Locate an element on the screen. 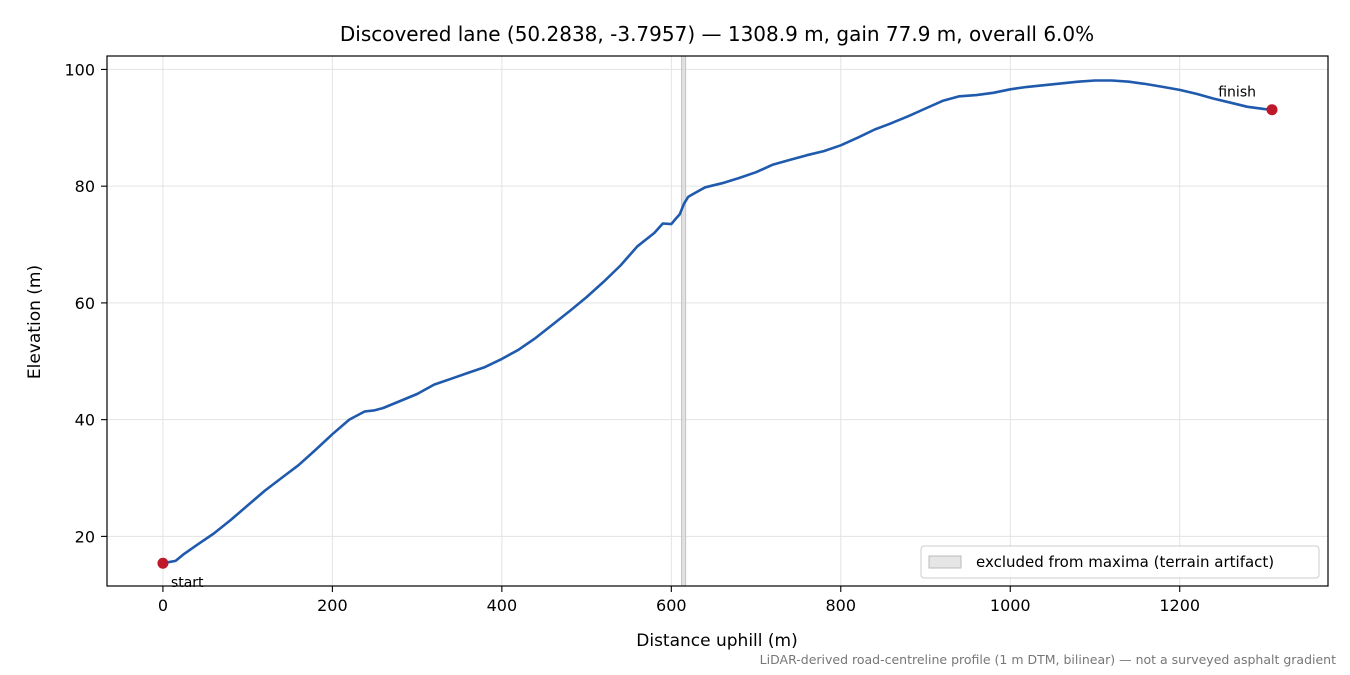 The width and height of the screenshot is (1350, 675). y-tick-label: 80 is located at coordinates (85, 186).